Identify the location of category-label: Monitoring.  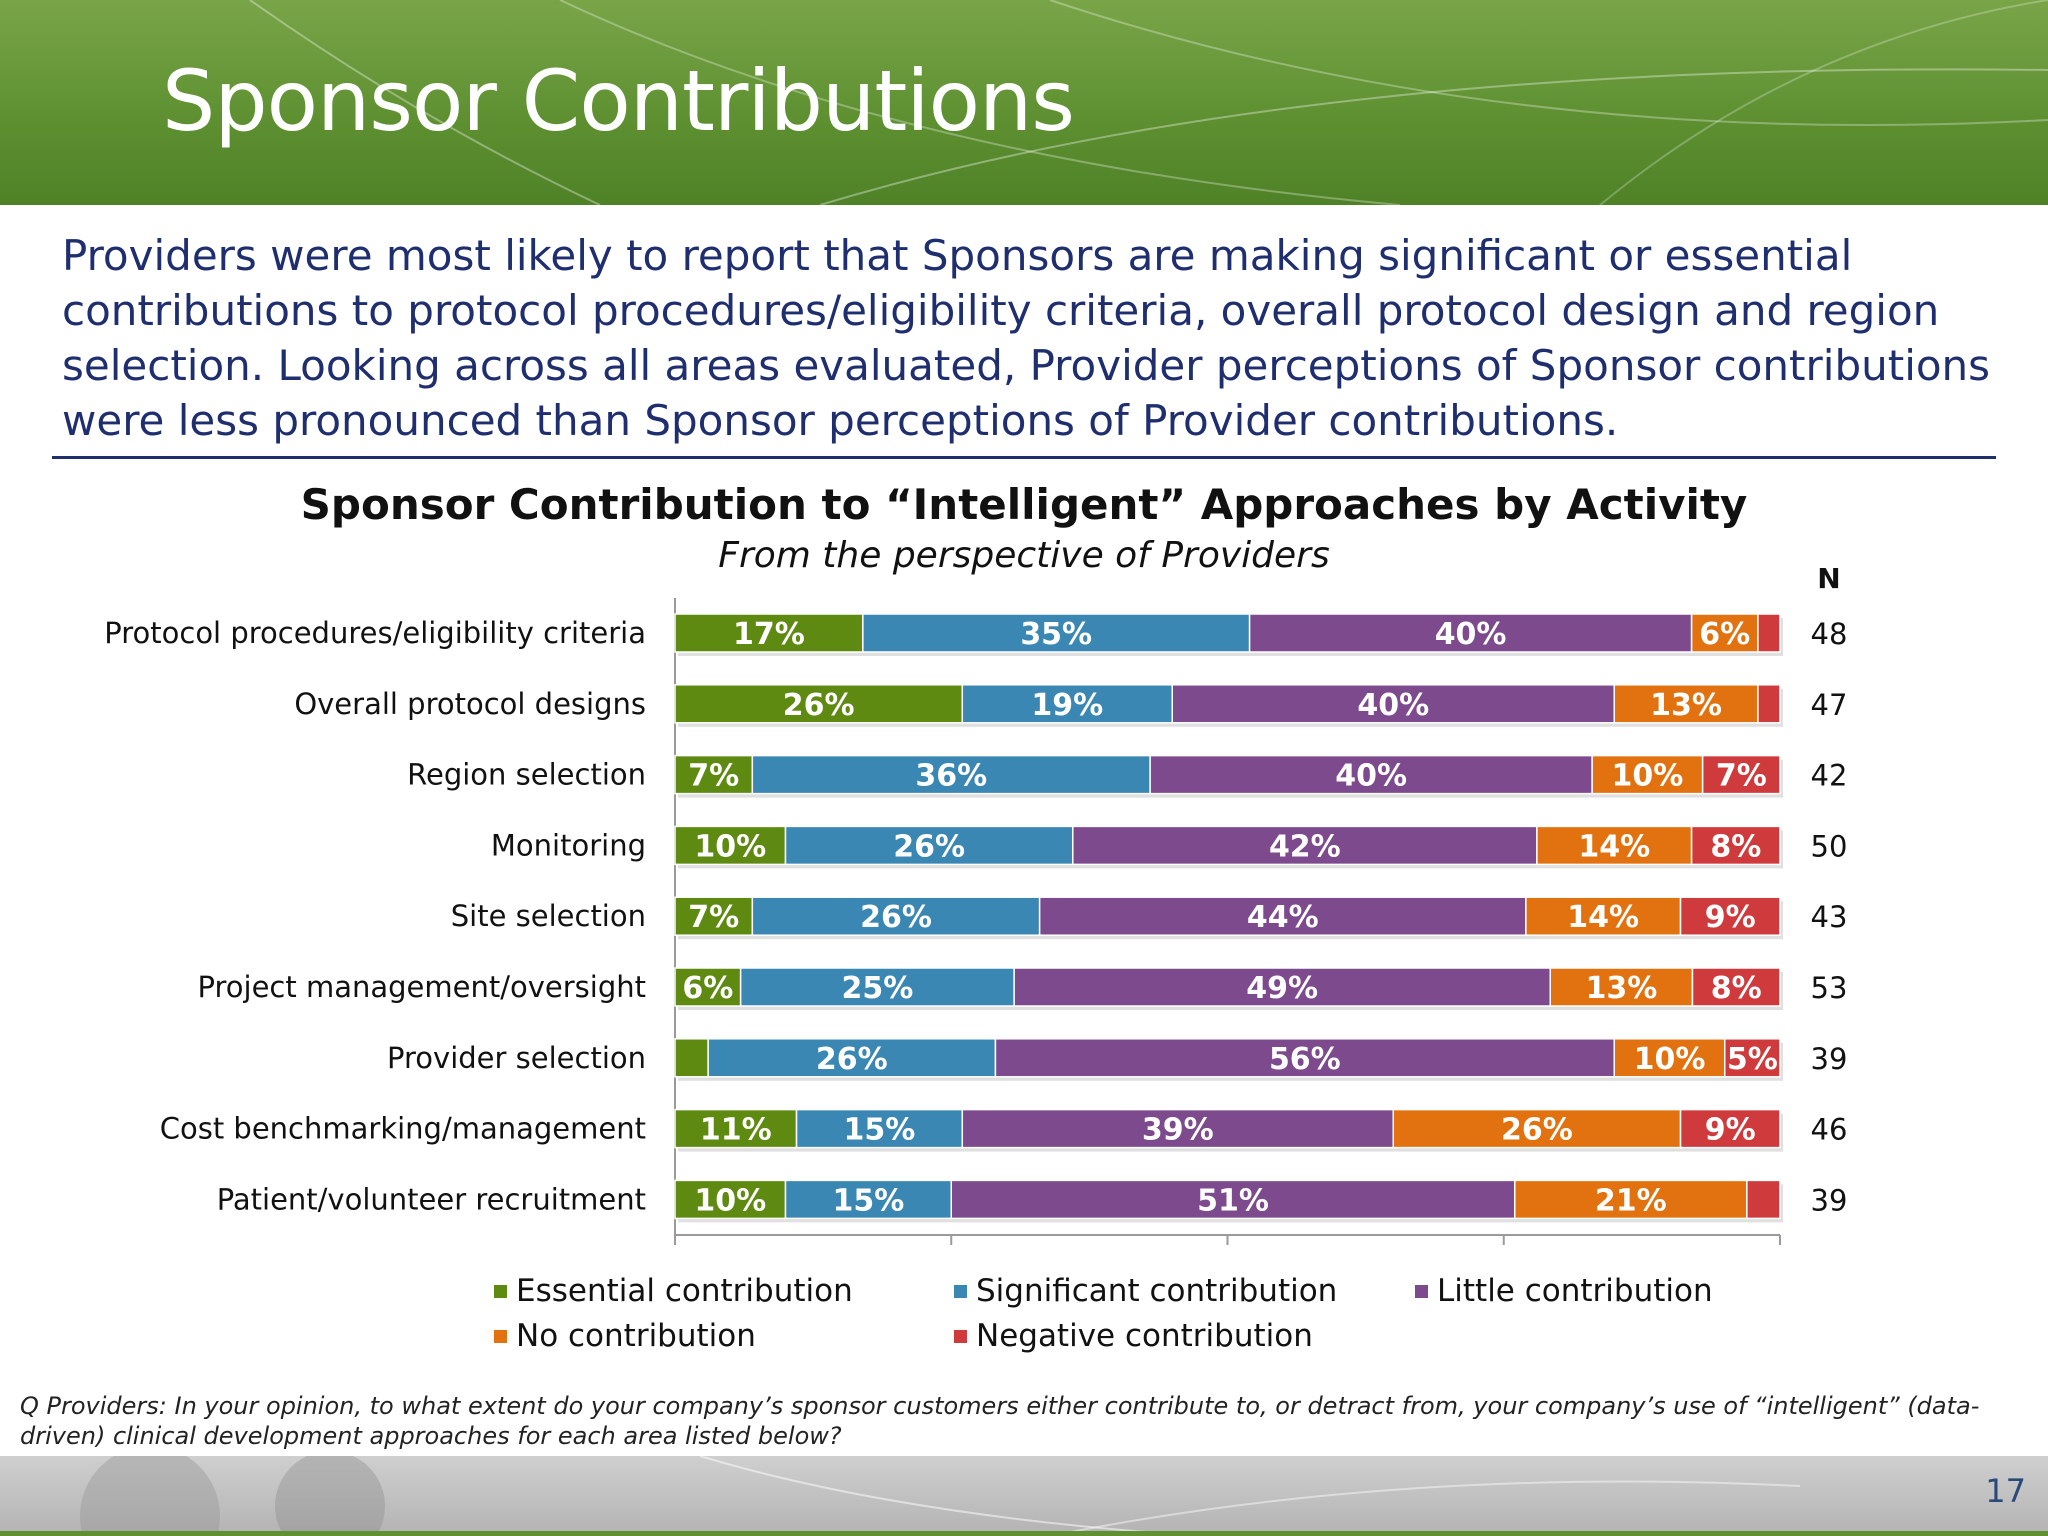
(568, 845).